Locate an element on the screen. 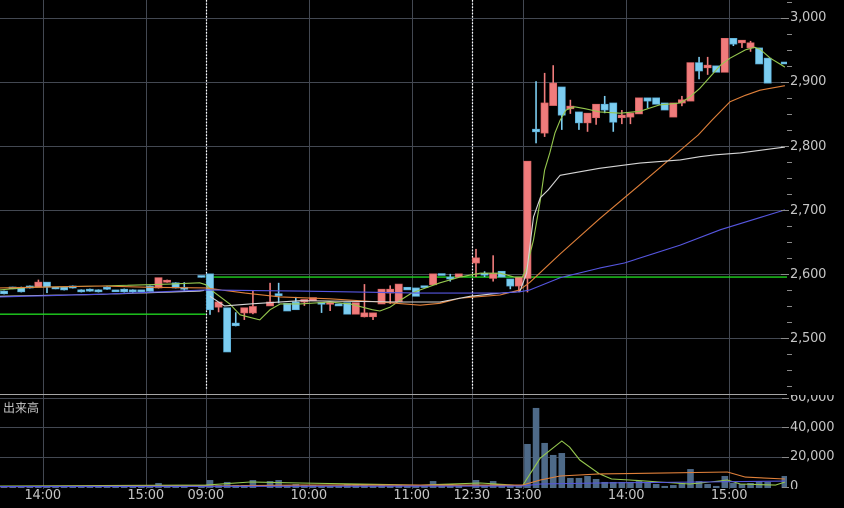 Image resolution: width=844 pixels, height=508 pixels. volume-indicator-lines is located at coordinates (393, 464).